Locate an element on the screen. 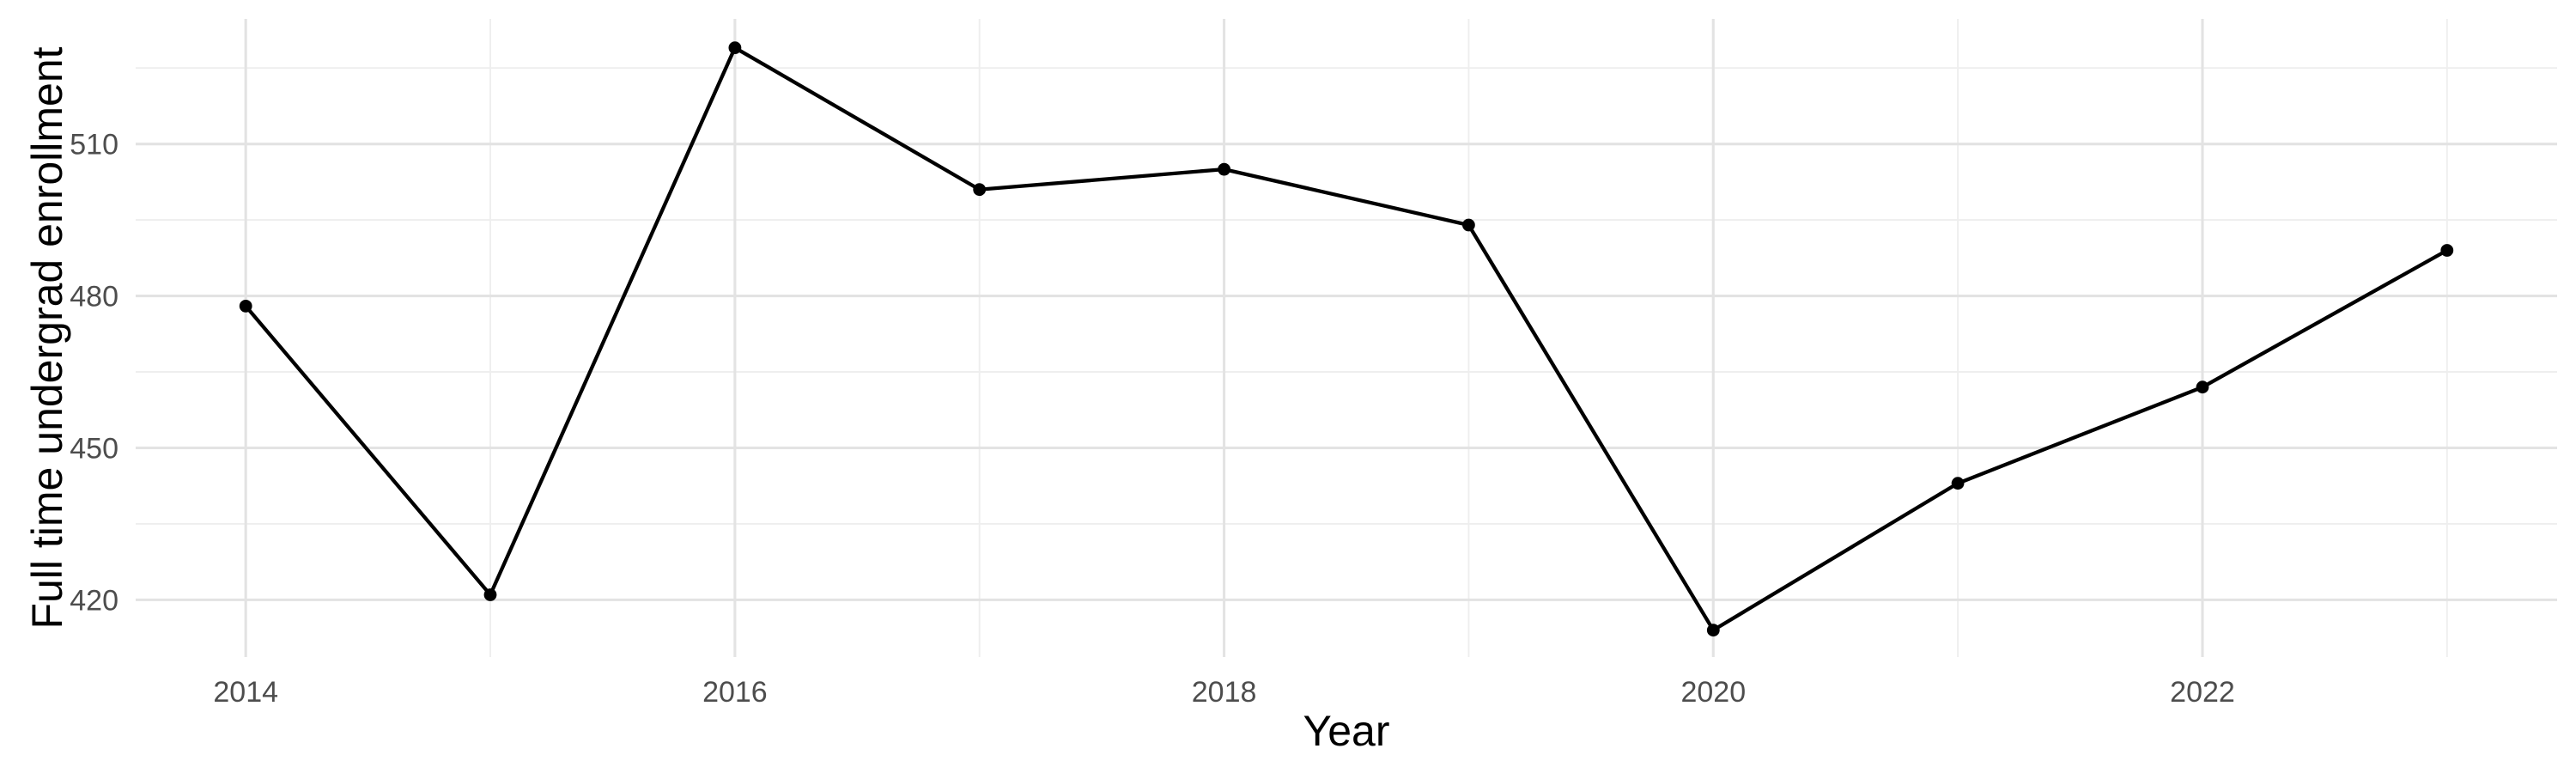 Image resolution: width=2576 pixels, height=773 pixels. x-tick-label: 2016 is located at coordinates (735, 692).